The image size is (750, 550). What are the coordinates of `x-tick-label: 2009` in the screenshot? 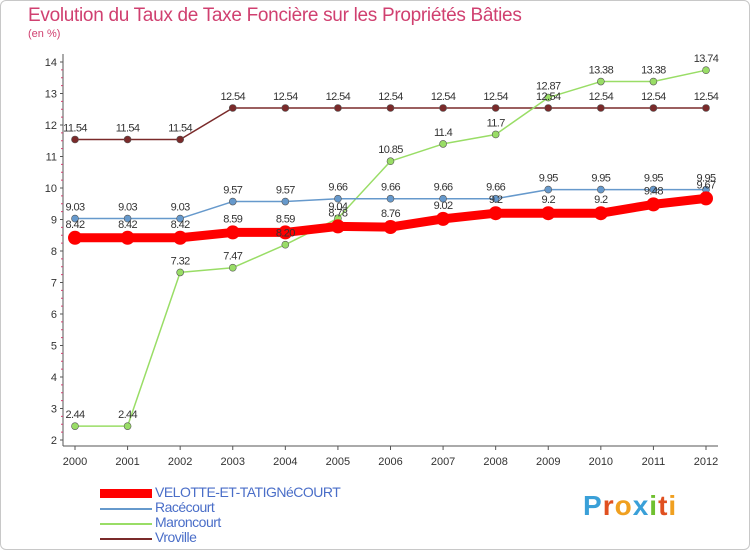 It's located at (548, 462).